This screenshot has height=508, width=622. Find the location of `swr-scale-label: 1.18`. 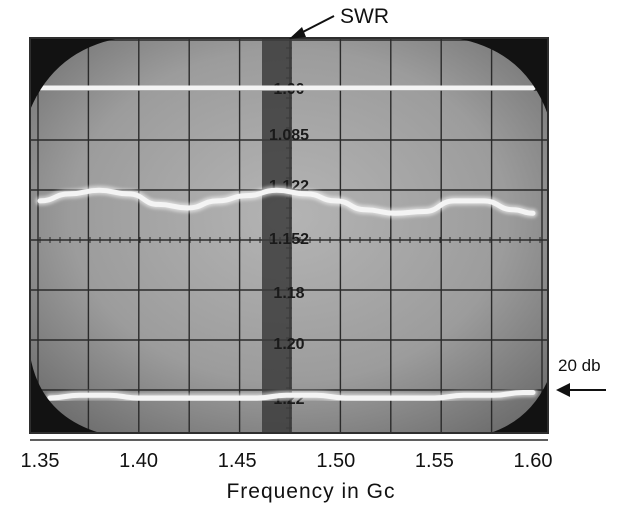

swr-scale-label: 1.18 is located at coordinates (288, 293).